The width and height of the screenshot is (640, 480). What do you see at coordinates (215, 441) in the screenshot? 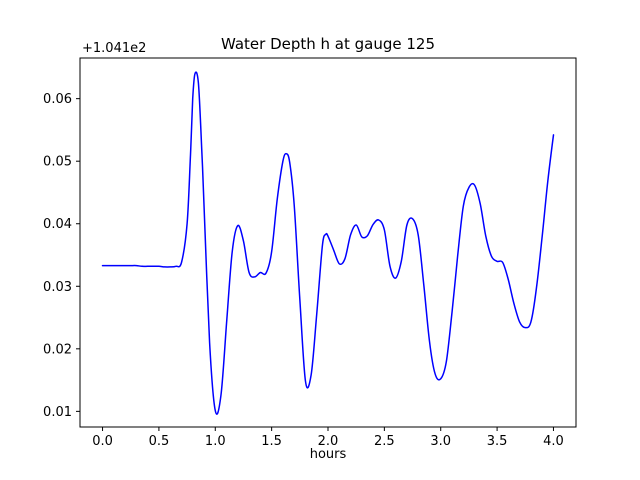
I see `x-tick-label: 1.0` at bounding box center [215, 441].